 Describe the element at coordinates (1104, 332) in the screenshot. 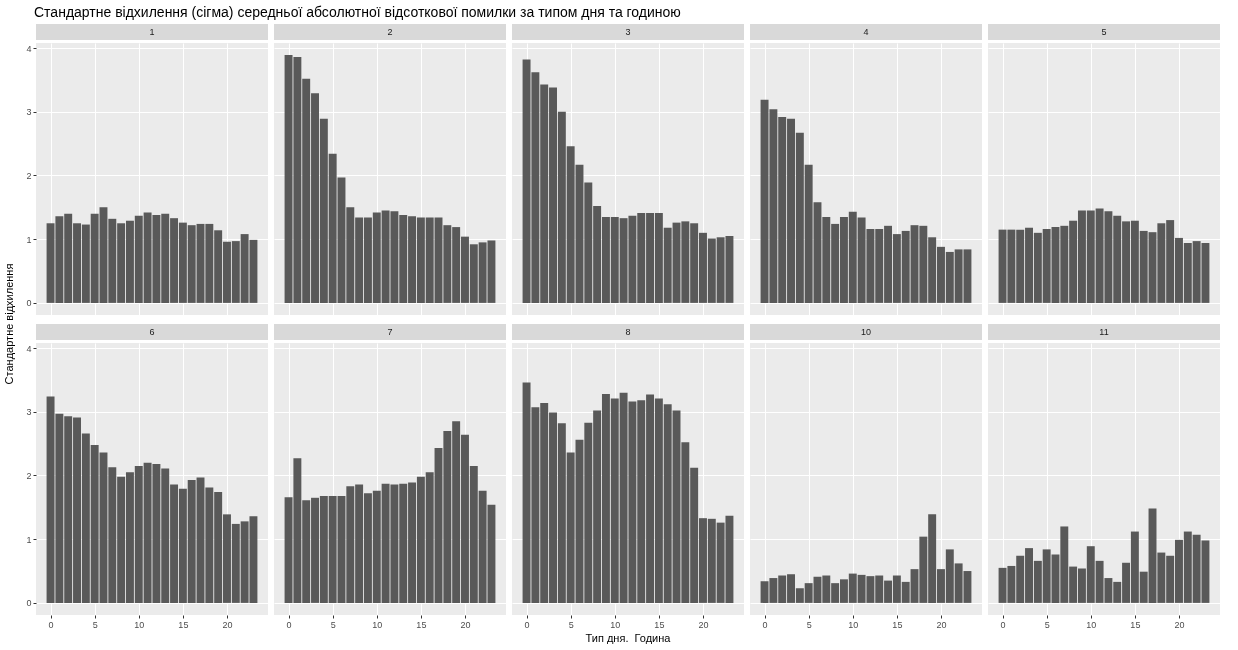

I see `chart-title: 11` at that location.